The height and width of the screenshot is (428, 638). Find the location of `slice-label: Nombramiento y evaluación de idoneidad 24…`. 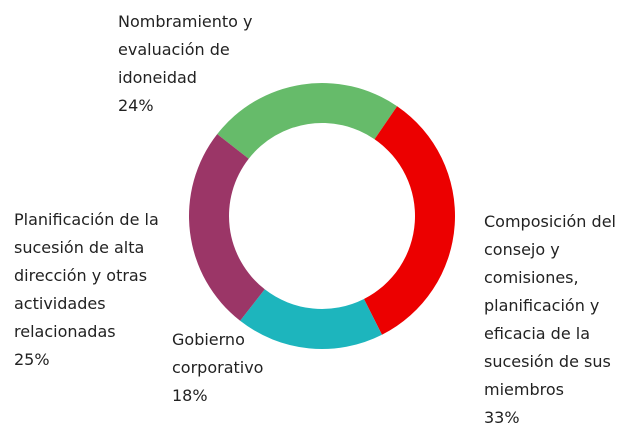

slice-label: Nombramiento y evaluación de idoneidad 24… is located at coordinates (205, 64).